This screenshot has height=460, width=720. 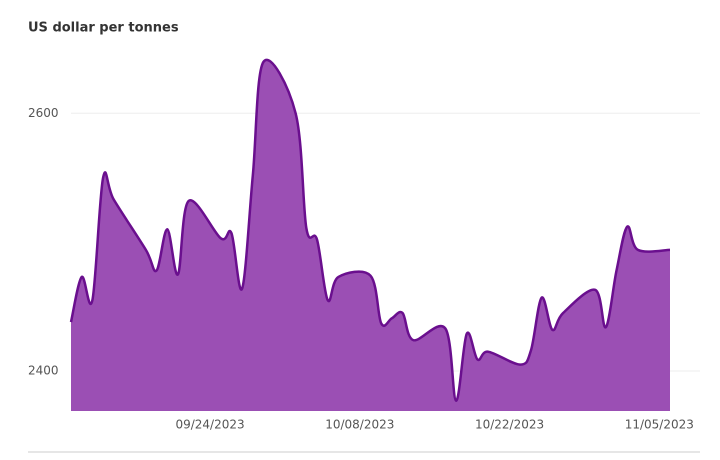 What do you see at coordinates (509, 425) in the screenshot?
I see `x-tick-label: 10/22/2023` at bounding box center [509, 425].